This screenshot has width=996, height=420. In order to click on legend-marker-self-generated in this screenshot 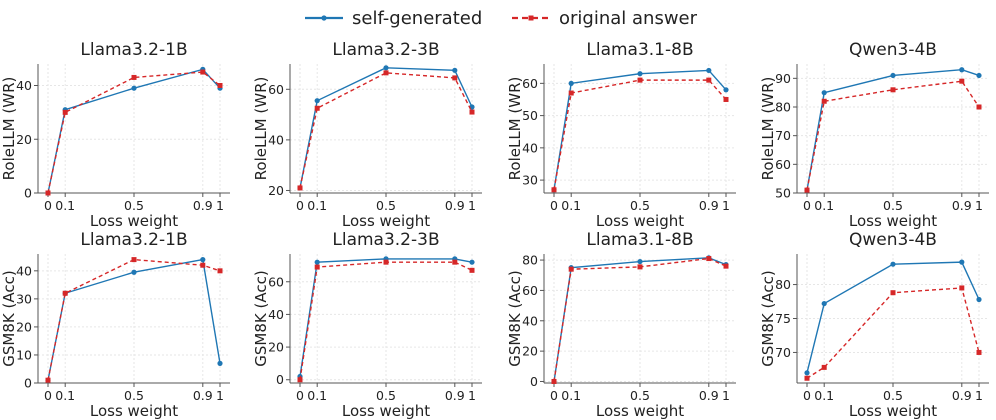, I will do `click(324, 18)`.